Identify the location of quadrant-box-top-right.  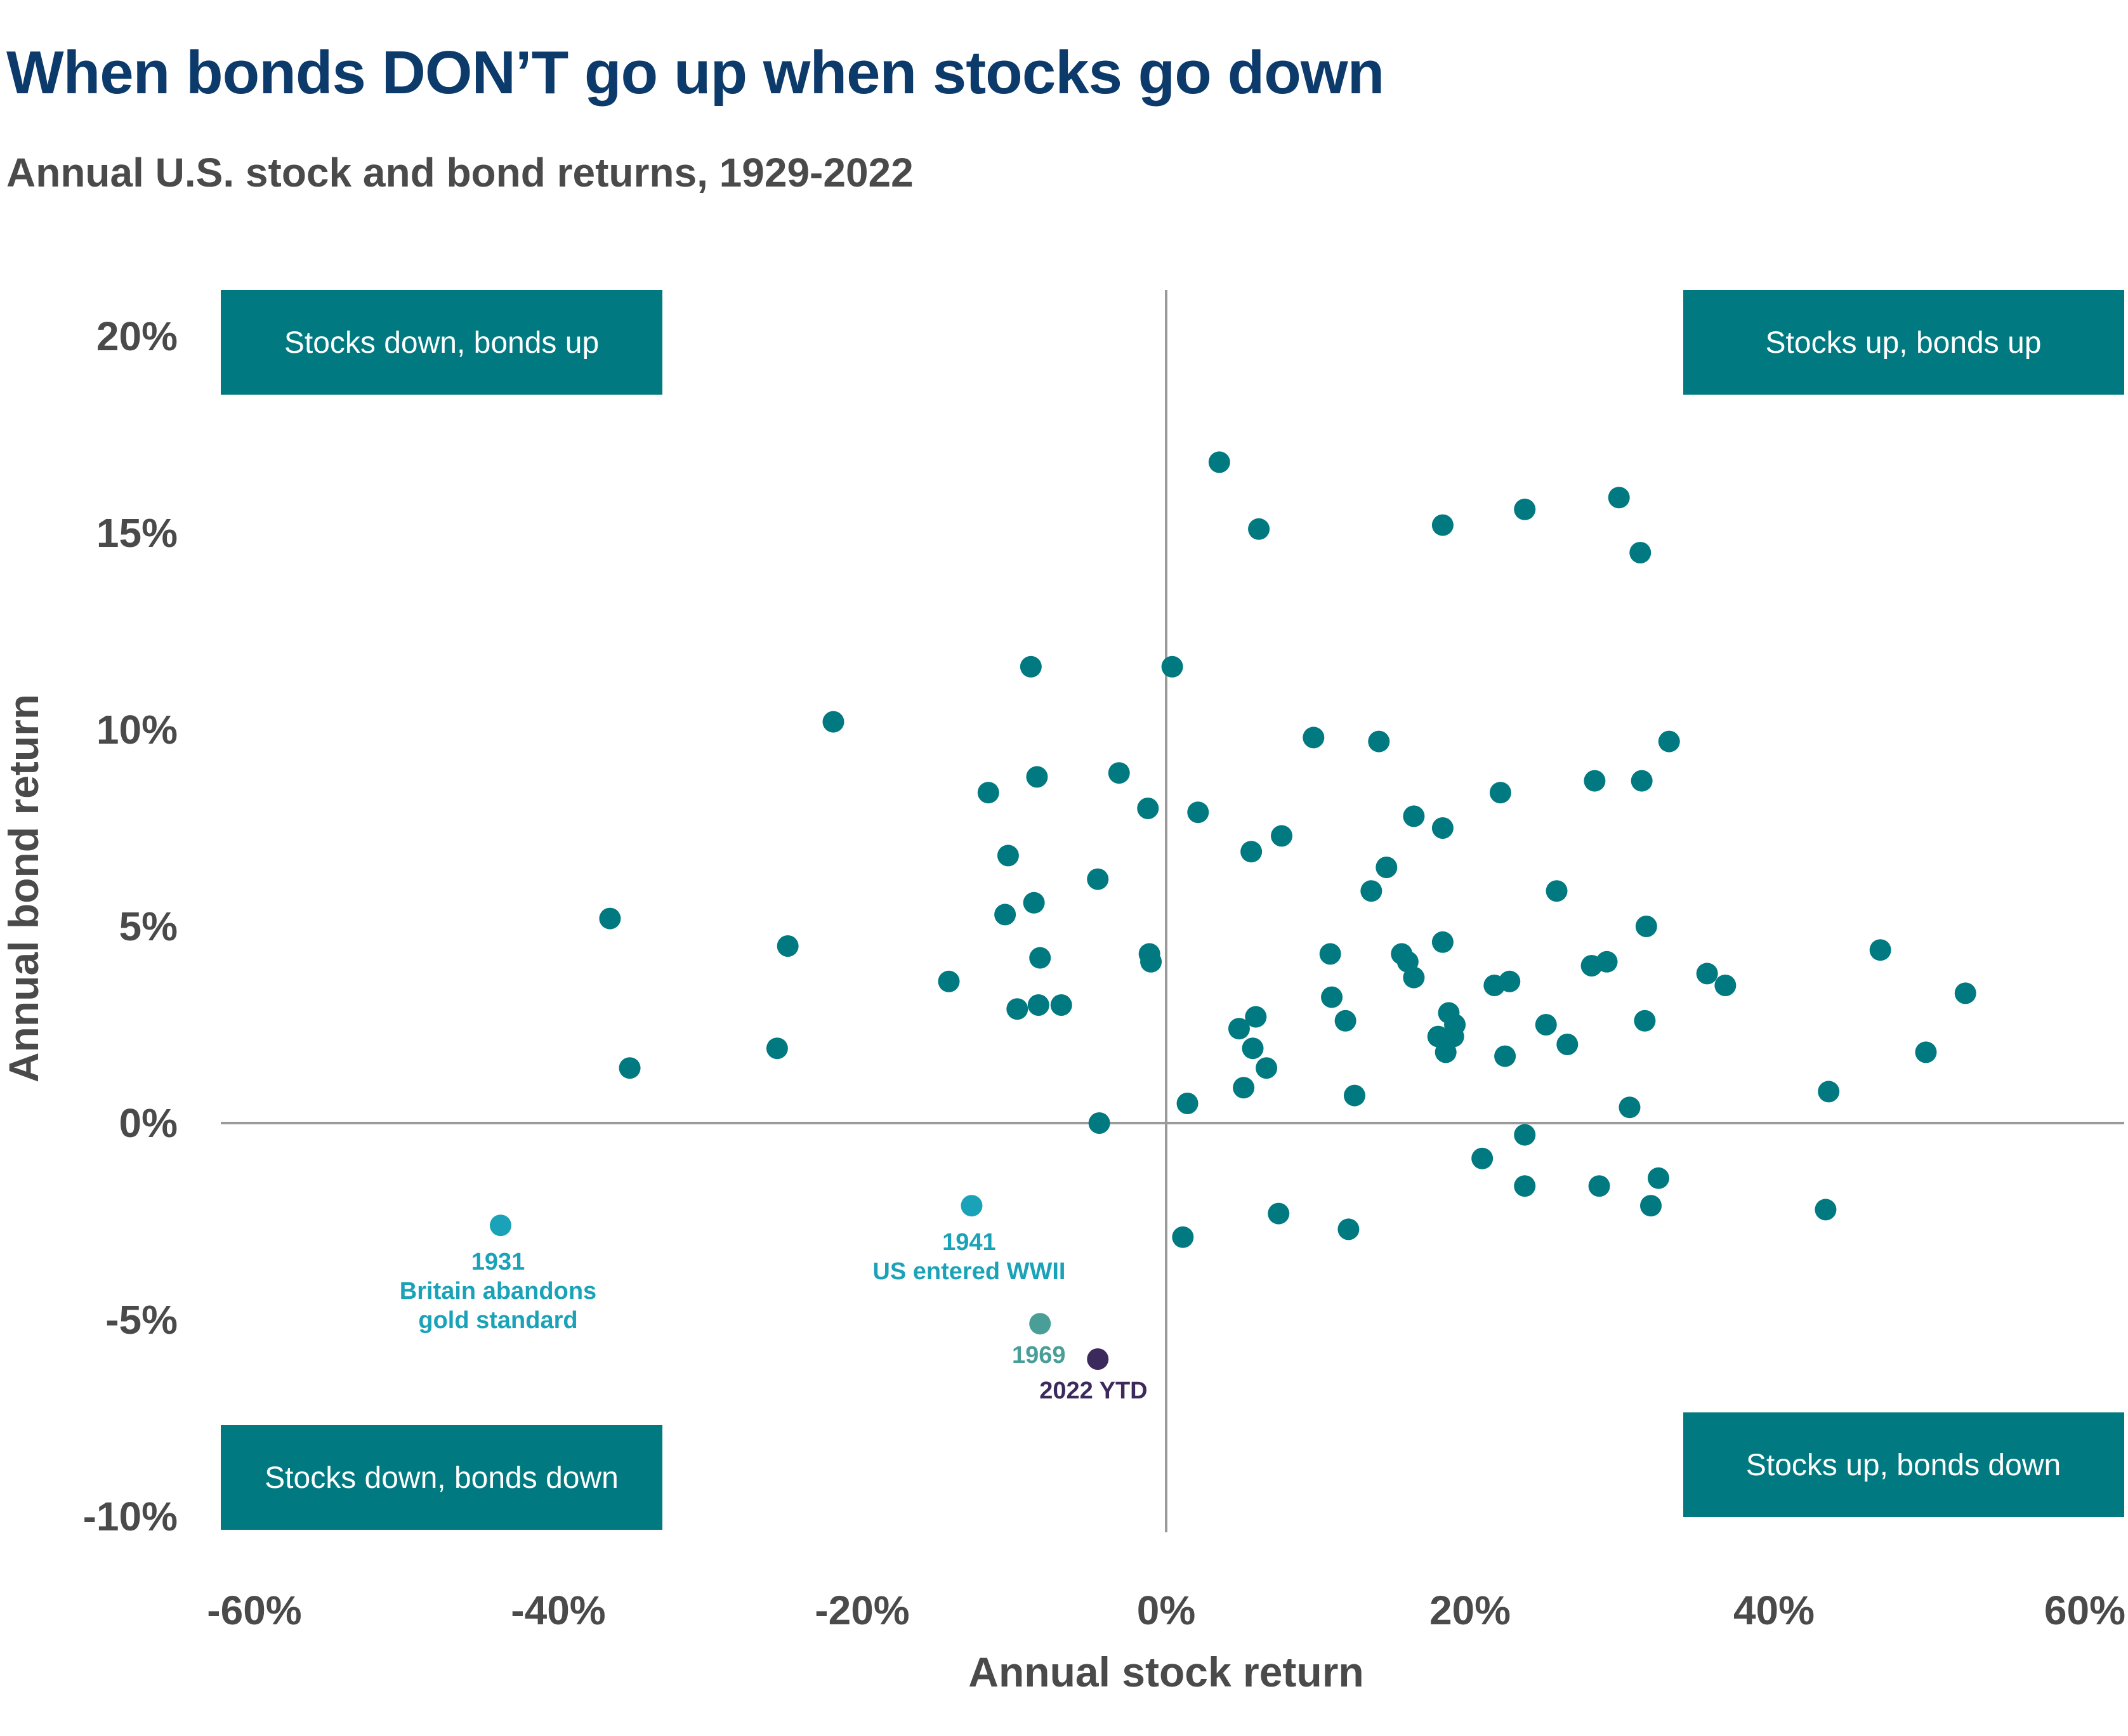
(1903, 342).